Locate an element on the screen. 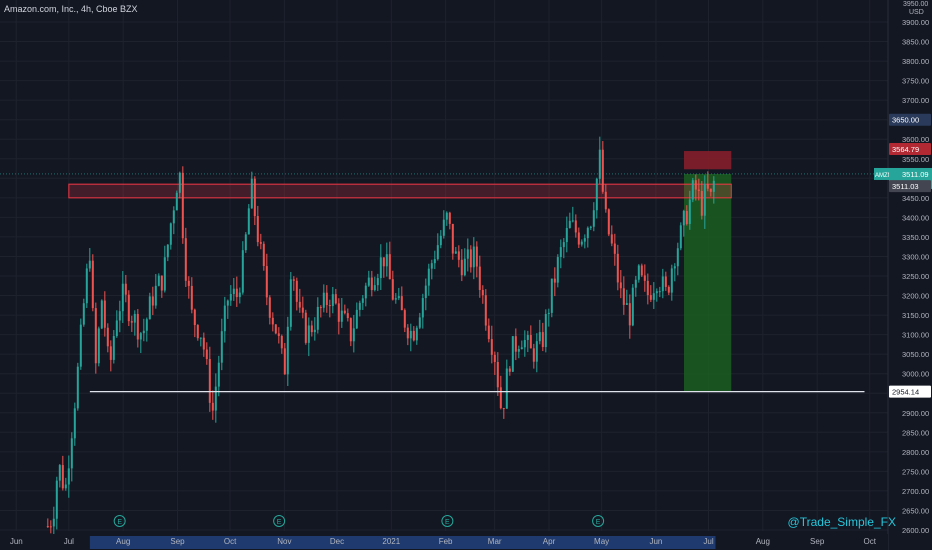 The width and height of the screenshot is (932, 550). take-profit-zone is located at coordinates (707, 282).